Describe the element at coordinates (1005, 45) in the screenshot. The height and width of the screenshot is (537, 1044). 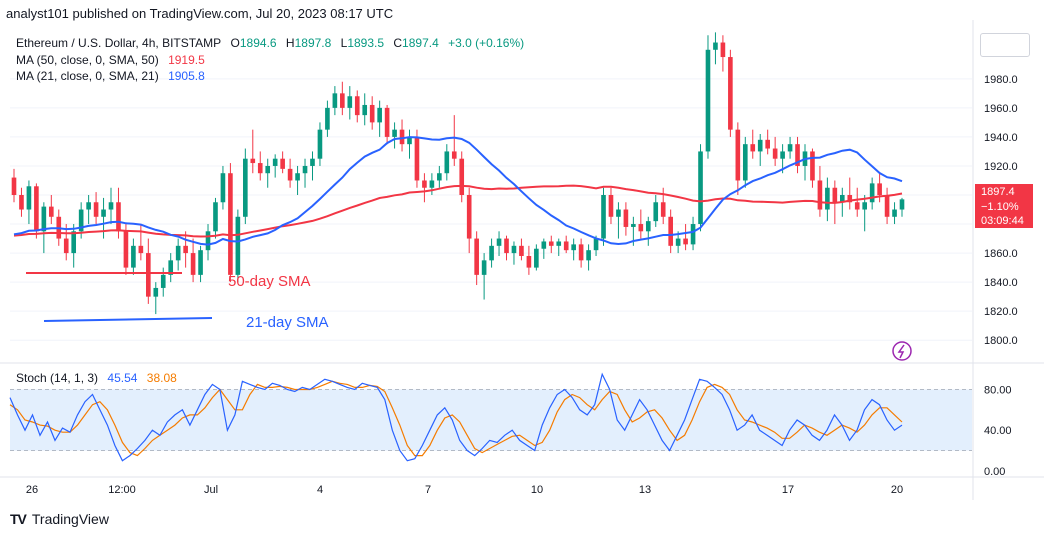
I see `chart-settings-box` at that location.